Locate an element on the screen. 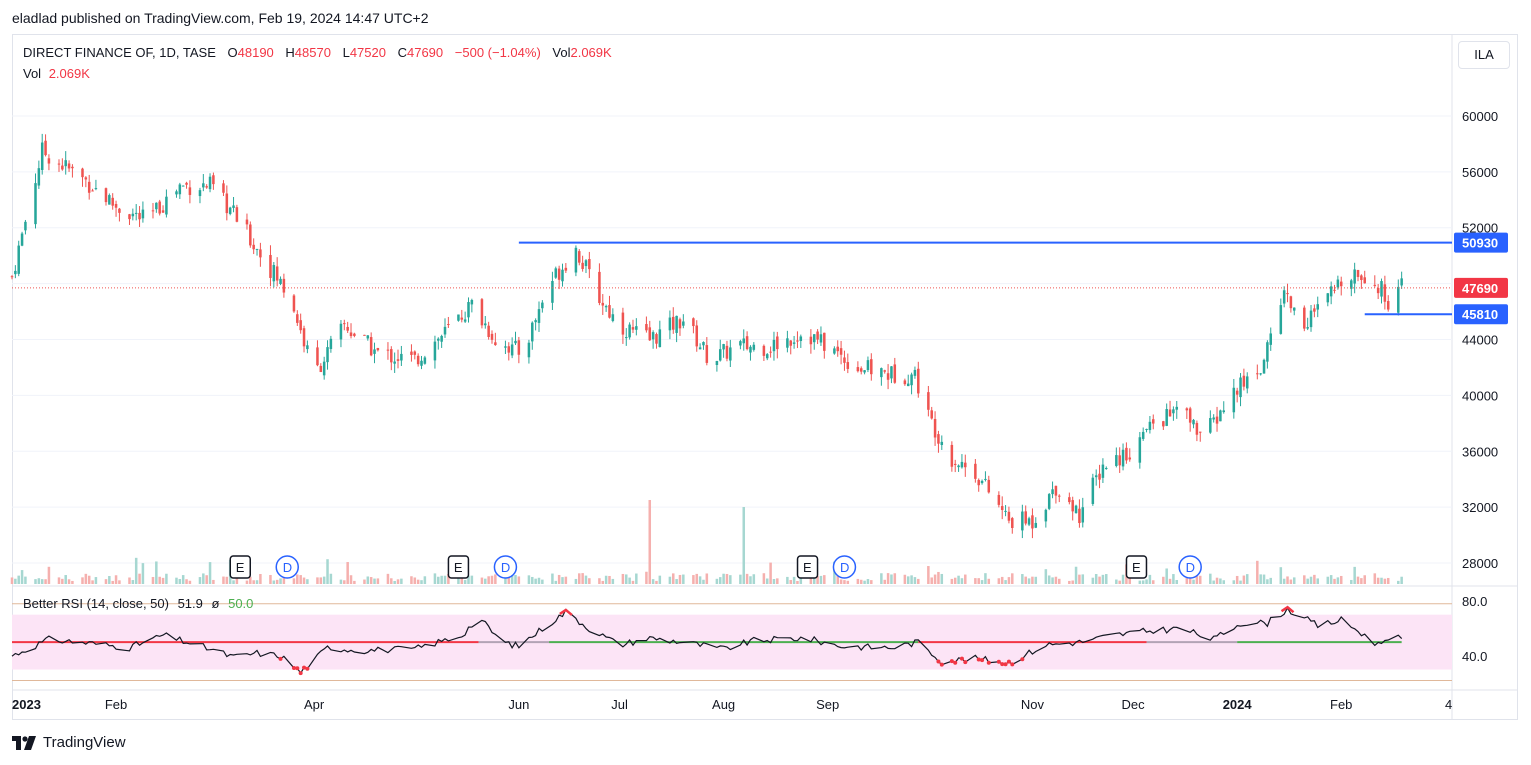 The width and height of the screenshot is (1531, 765). rsi-value: 51.9 is located at coordinates (190, 603).